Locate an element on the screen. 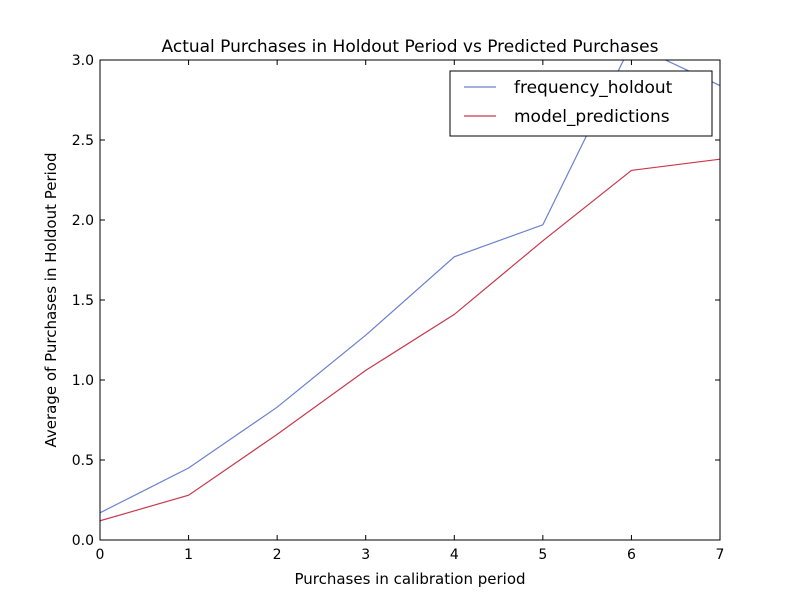 The image size is (800, 600). legend-label-model-predictions: model_predictions is located at coordinates (592, 117).